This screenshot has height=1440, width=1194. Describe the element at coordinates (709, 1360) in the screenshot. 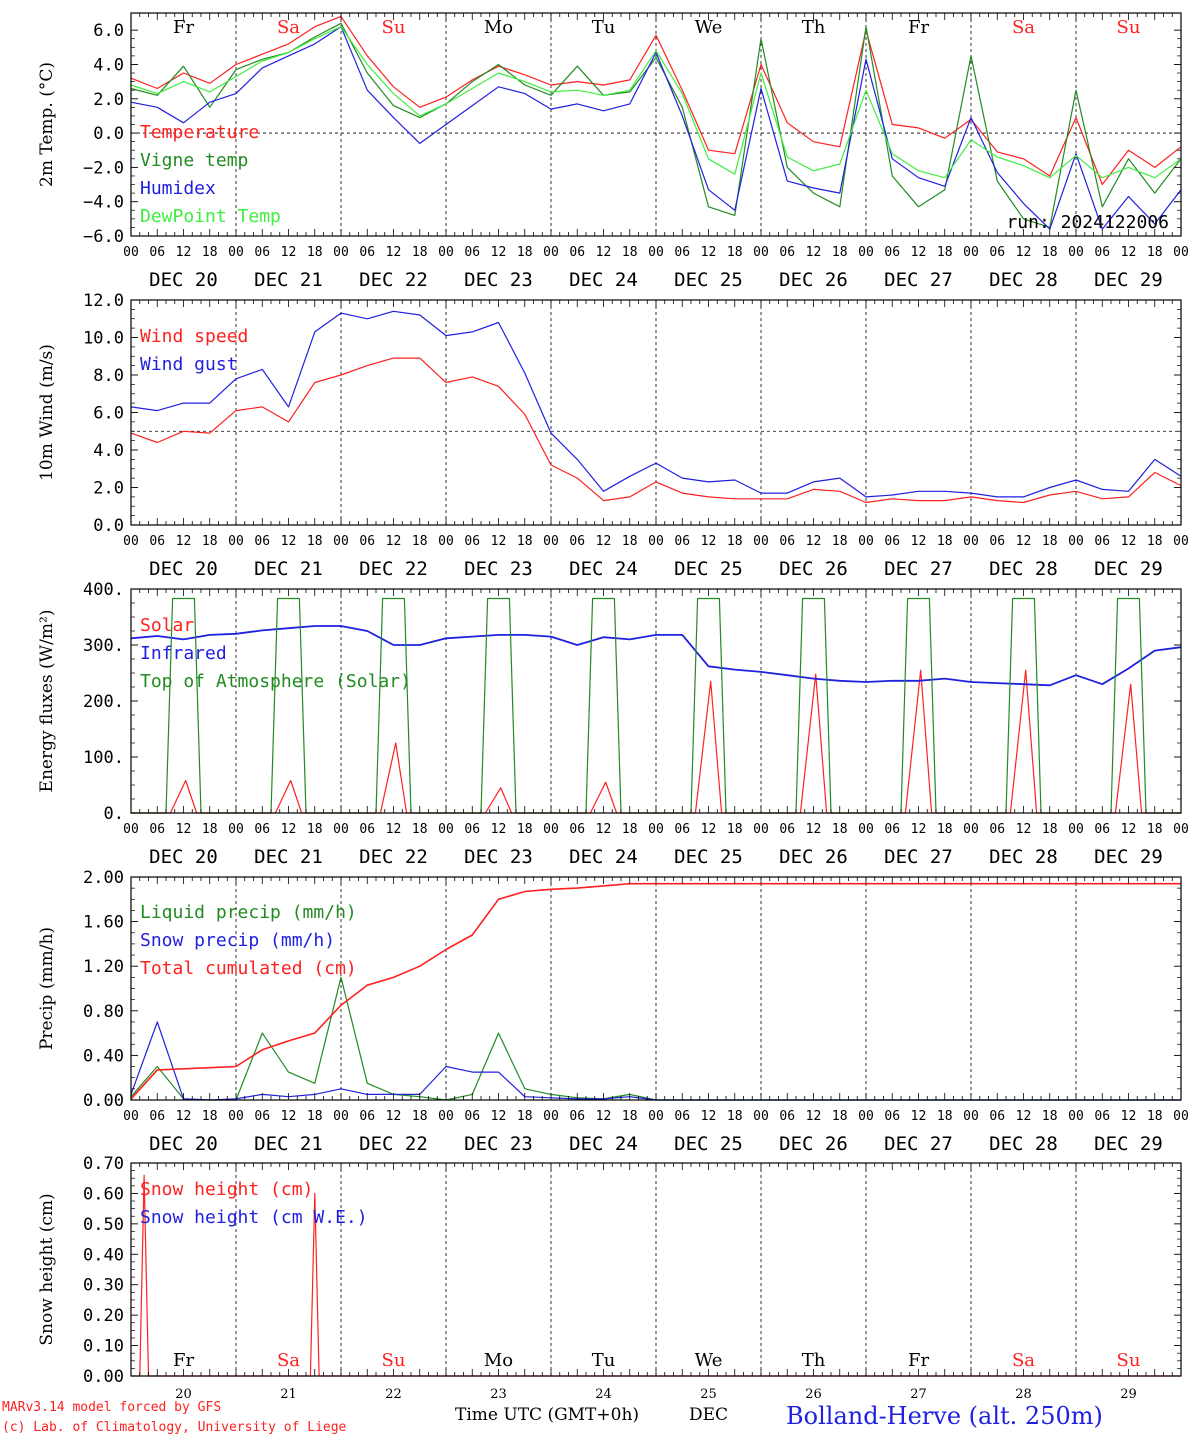

I see `day-of-week-label: We` at that location.